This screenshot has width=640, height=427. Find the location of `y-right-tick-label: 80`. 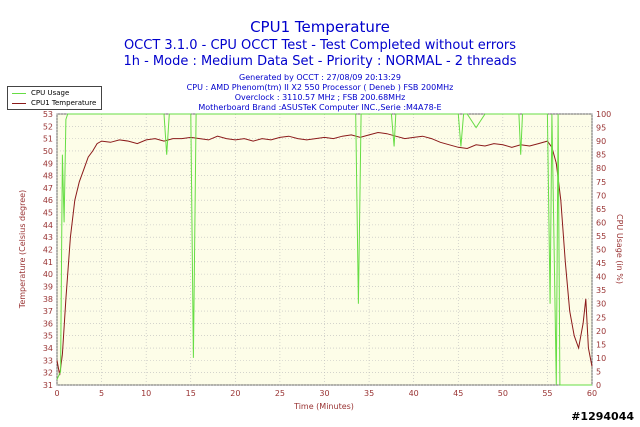

y-right-tick-label: 80 is located at coordinates (601, 168).